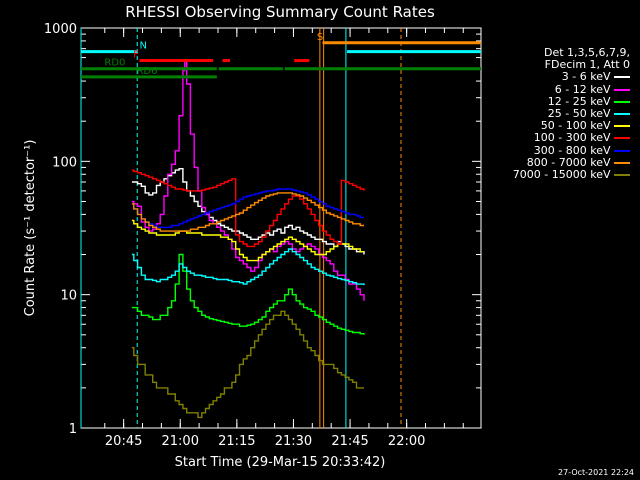 The image size is (640, 480). I want to click on x-tick-label: 21:15, so click(236, 441).